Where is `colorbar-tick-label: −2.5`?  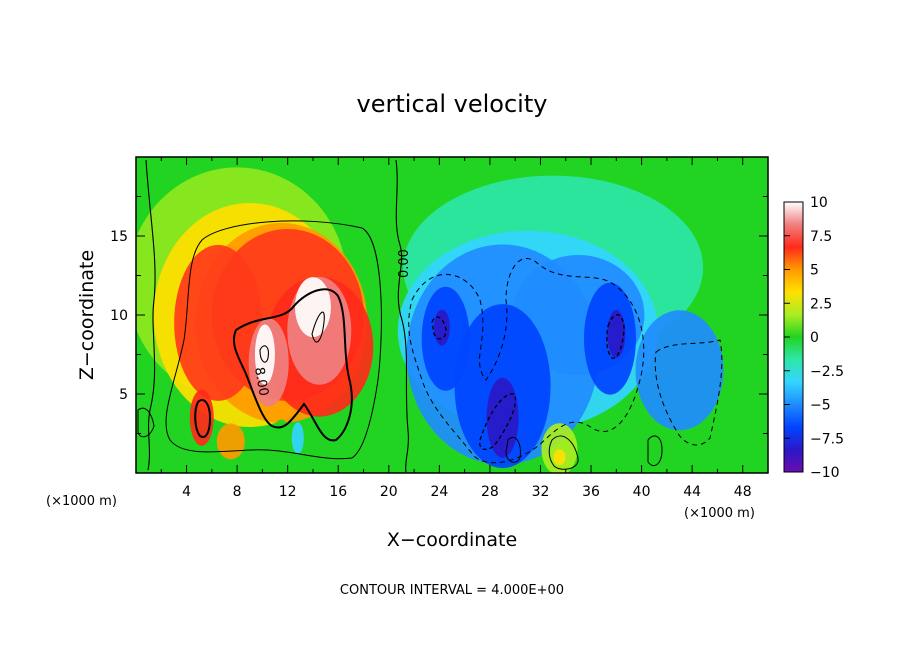
colorbar-tick-label: −2.5 is located at coordinates (827, 372).